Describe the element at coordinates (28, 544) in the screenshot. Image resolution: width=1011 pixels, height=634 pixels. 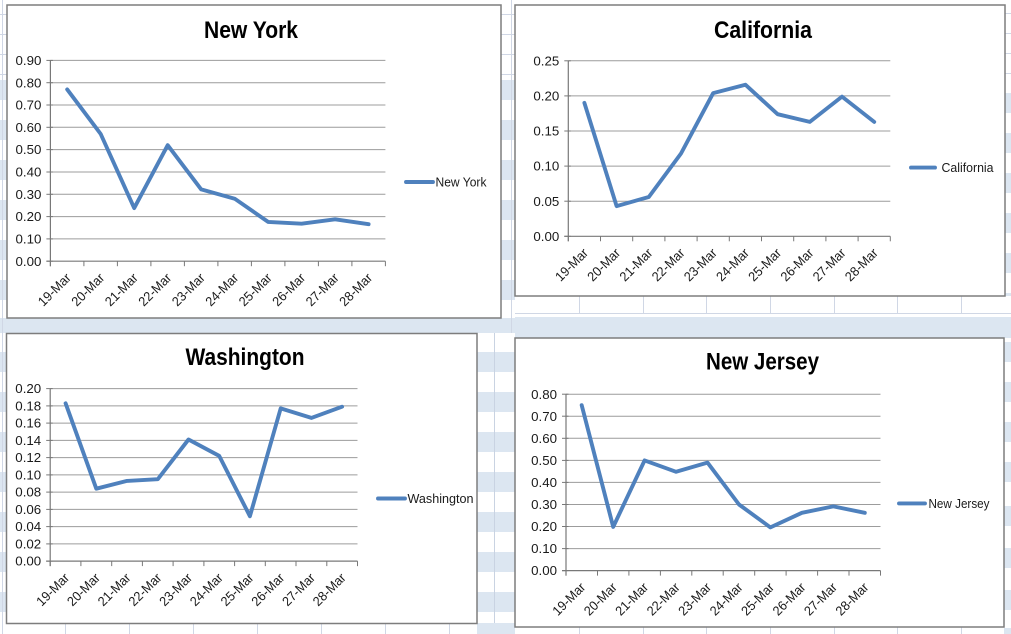
I see `svg-text: 0.02` at that location.